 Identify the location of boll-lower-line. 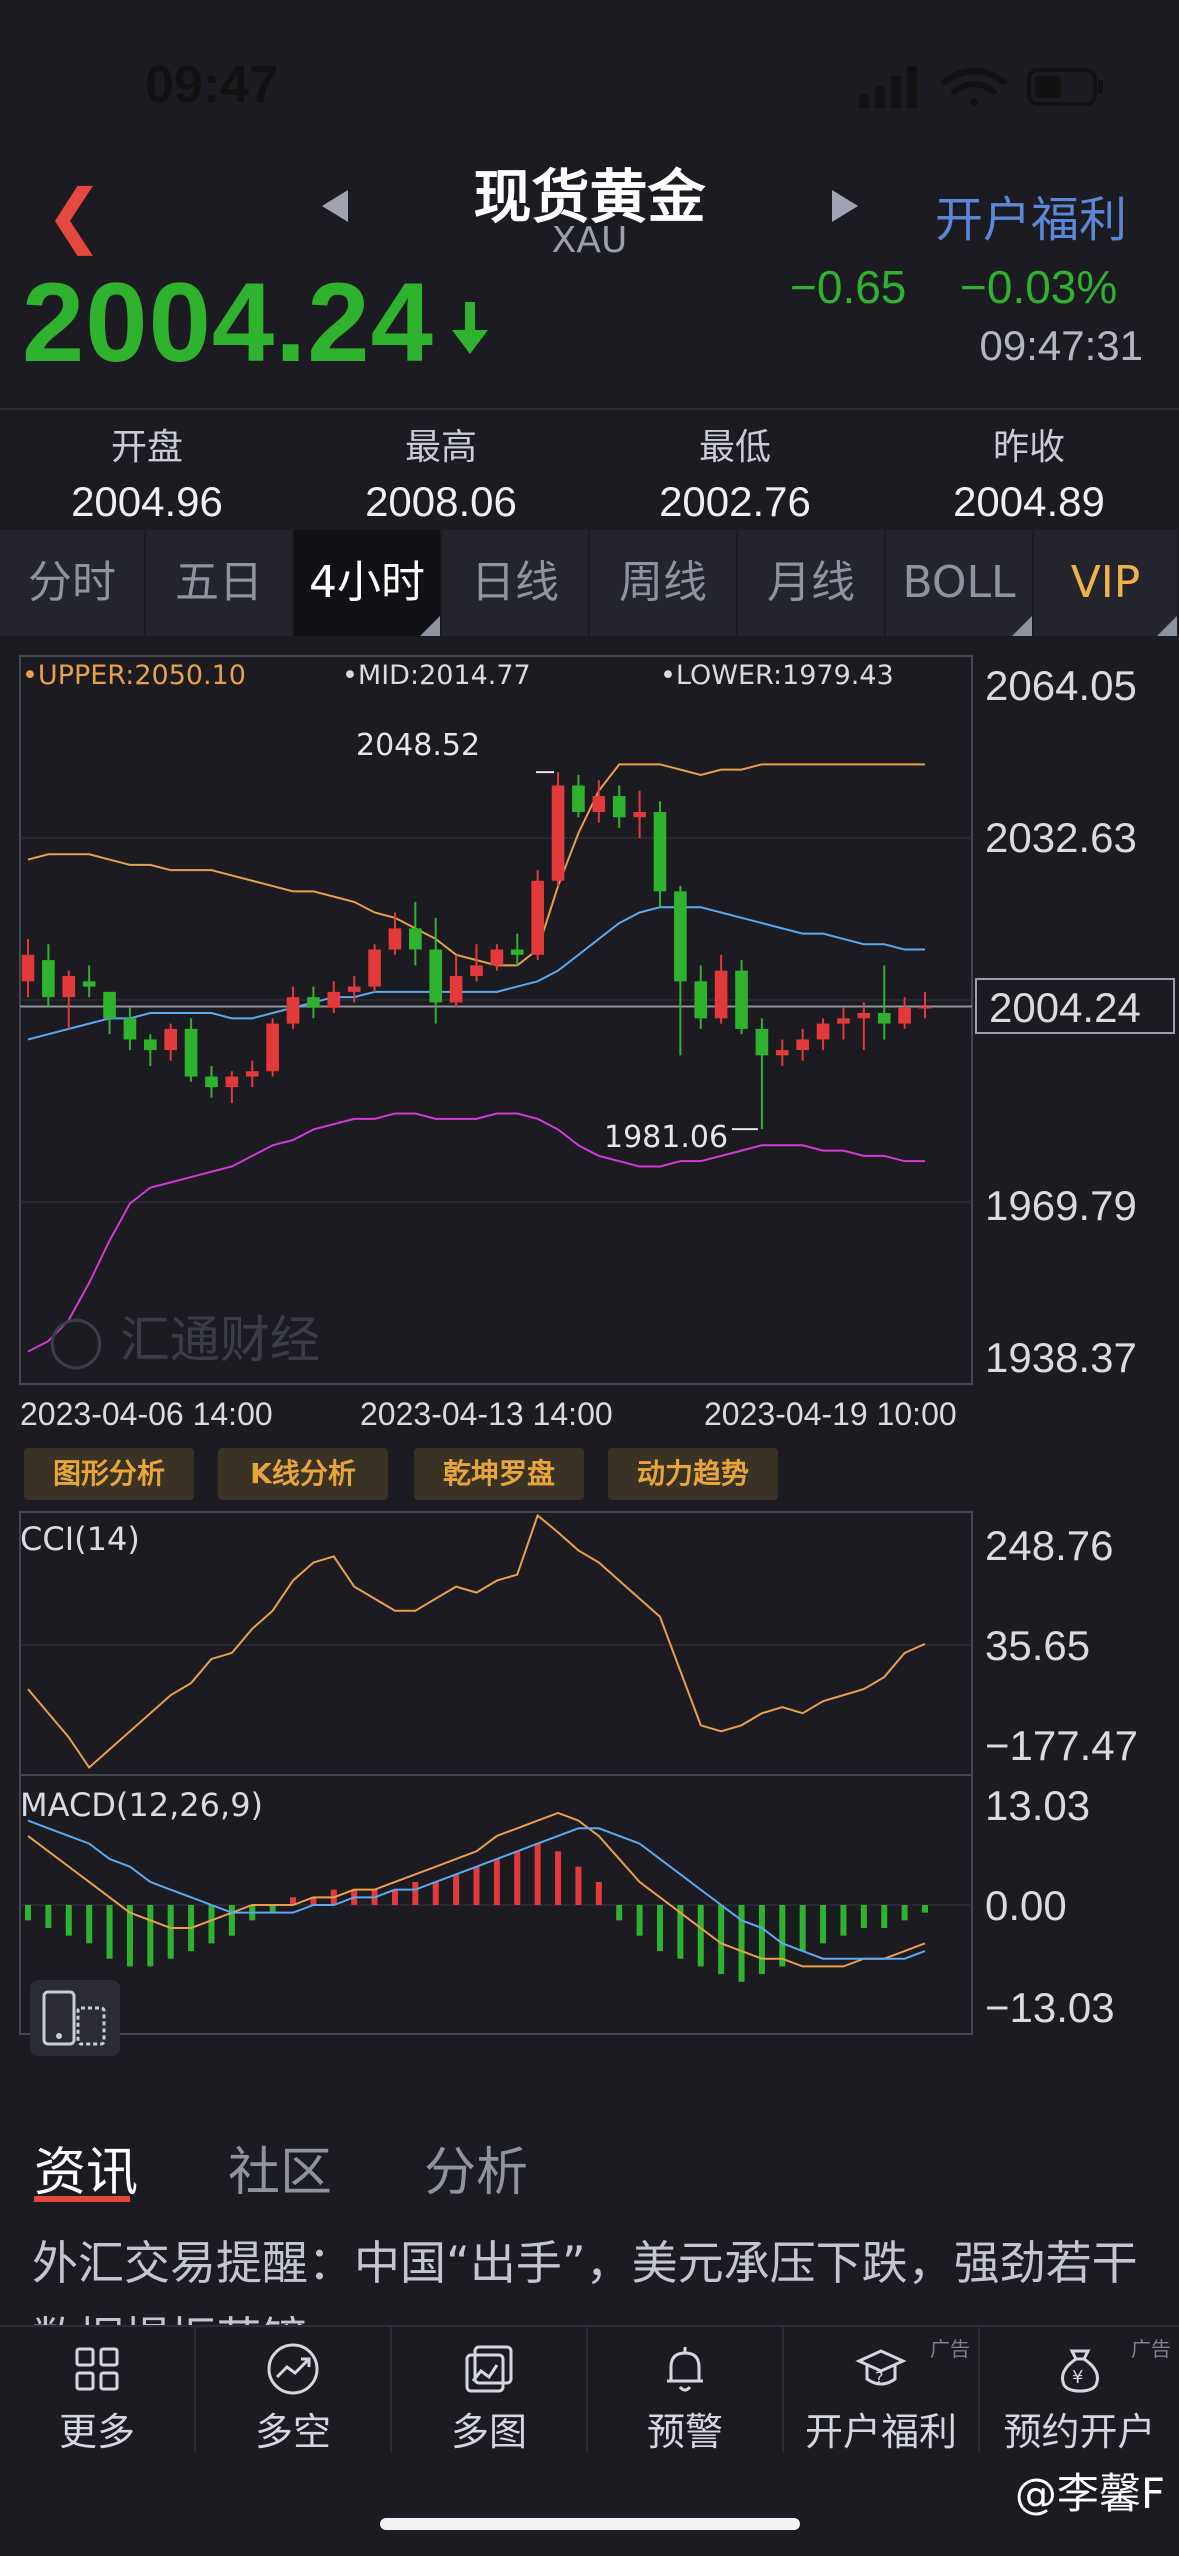
(476, 1232).